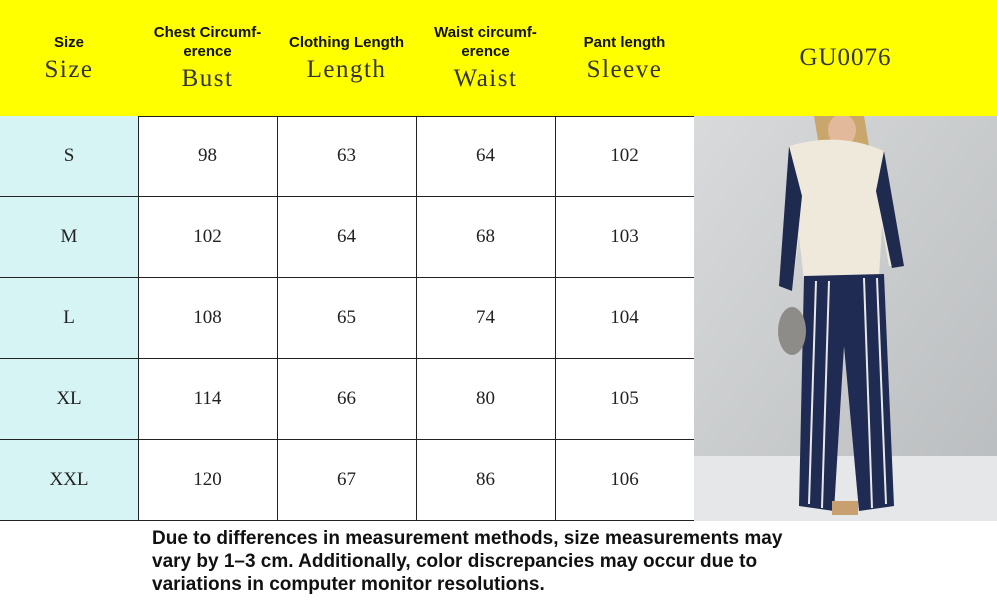 This screenshot has width=997, height=601. I want to click on value-cell: 65, so click(347, 318).